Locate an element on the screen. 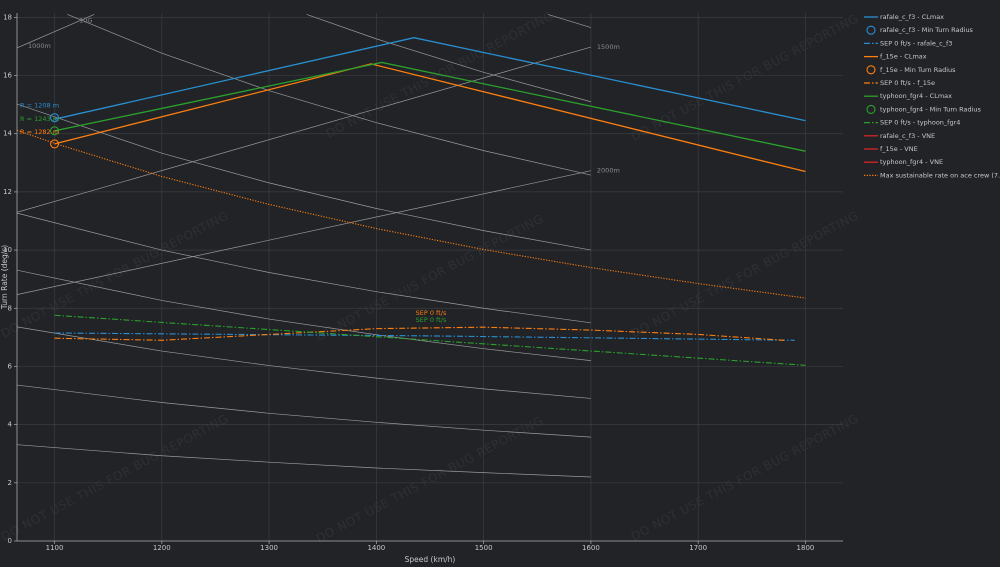 The height and width of the screenshot is (567, 1000). x-tick-label: 1600 is located at coordinates (591, 548).